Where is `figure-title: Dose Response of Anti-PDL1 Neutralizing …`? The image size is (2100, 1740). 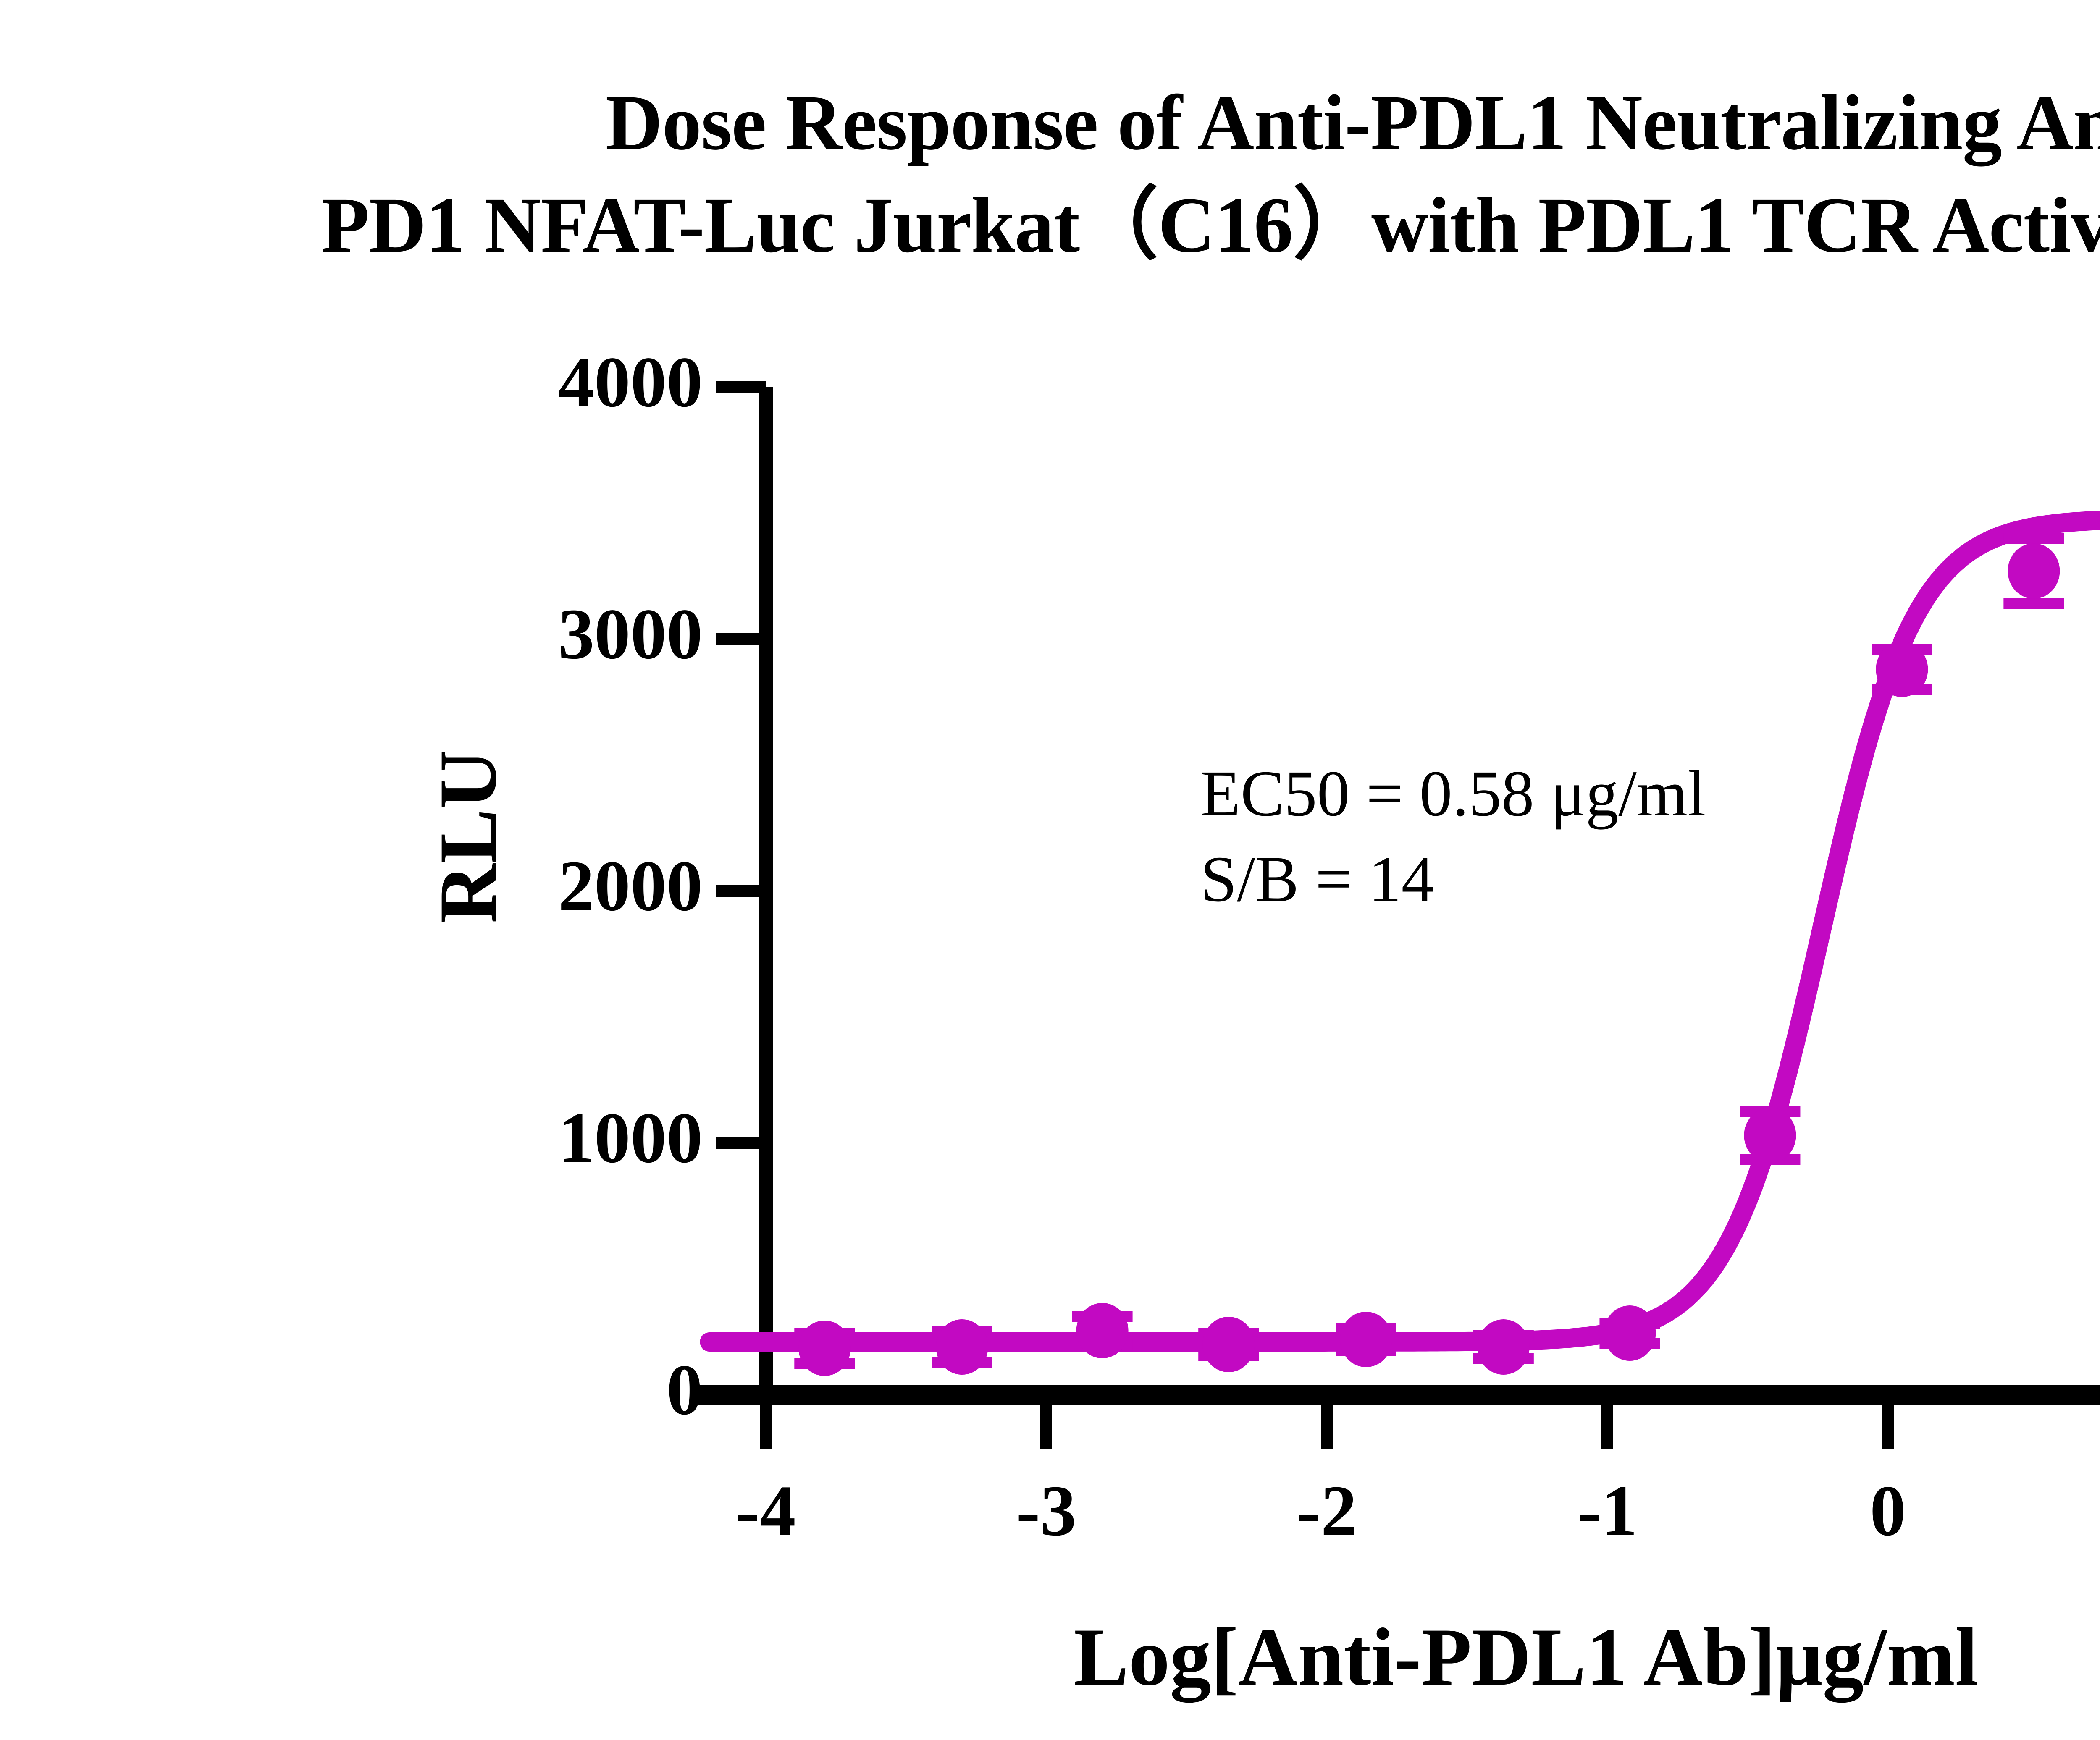 figure-title: Dose Response of Anti-PDL1 Neutralizing … is located at coordinates (1050, 174).